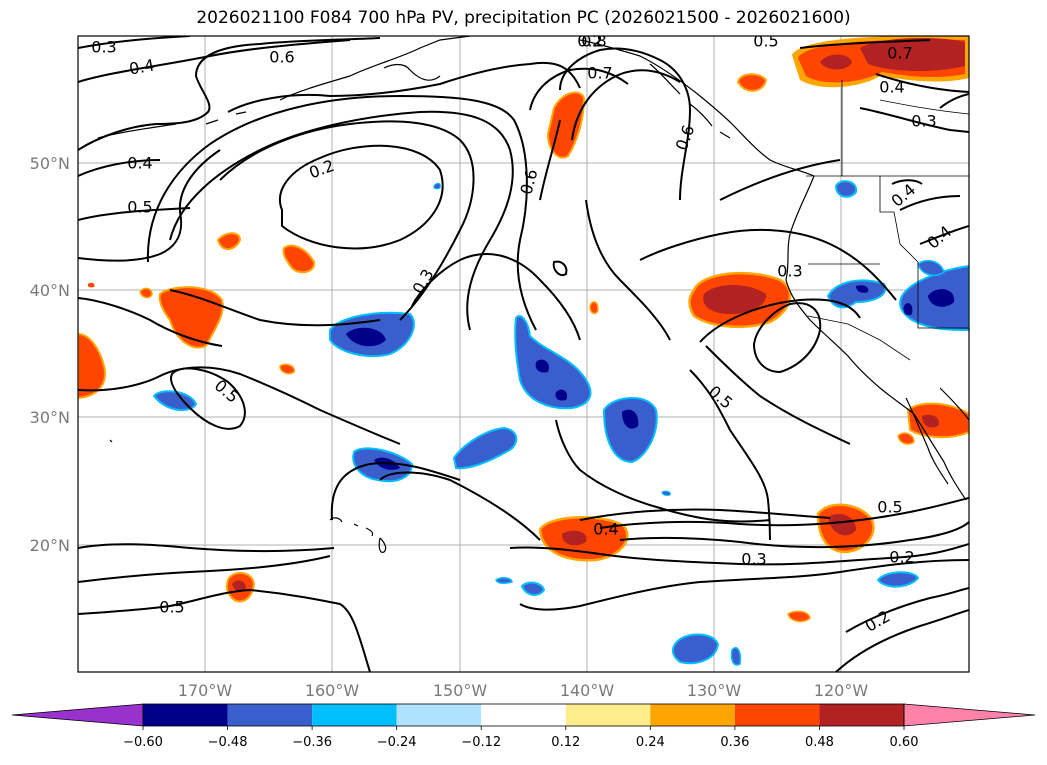 The image size is (1047, 765). What do you see at coordinates (50, 545) in the screenshot?
I see `lat-label-20n: 20°N` at bounding box center [50, 545].